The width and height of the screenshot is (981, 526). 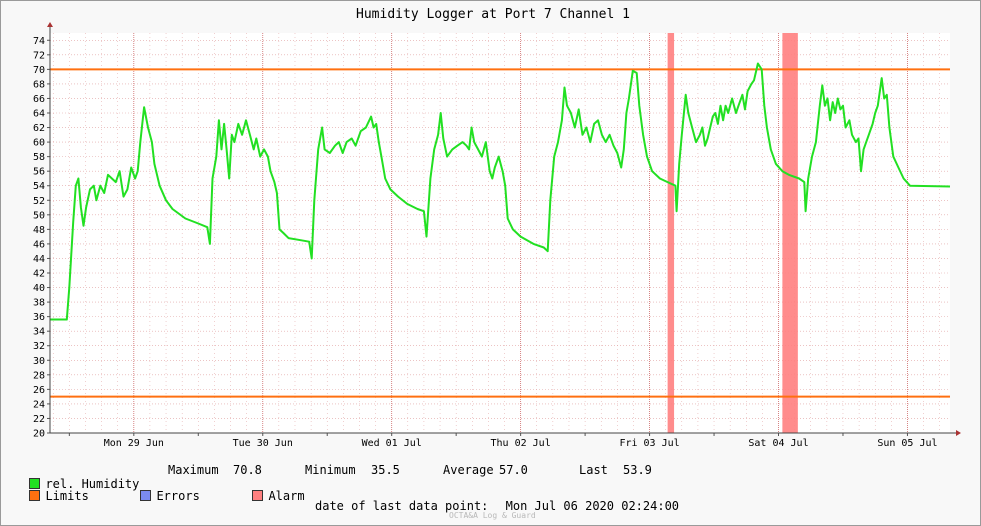 I want to click on legend-max-value: 70.8, so click(x=247, y=470).